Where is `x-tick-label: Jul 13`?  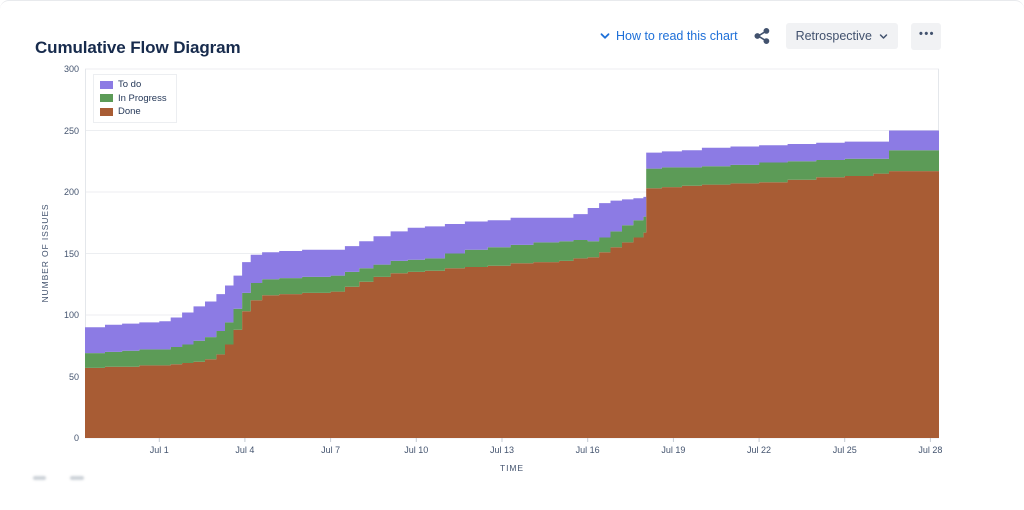
x-tick-label: Jul 13 is located at coordinates (502, 450).